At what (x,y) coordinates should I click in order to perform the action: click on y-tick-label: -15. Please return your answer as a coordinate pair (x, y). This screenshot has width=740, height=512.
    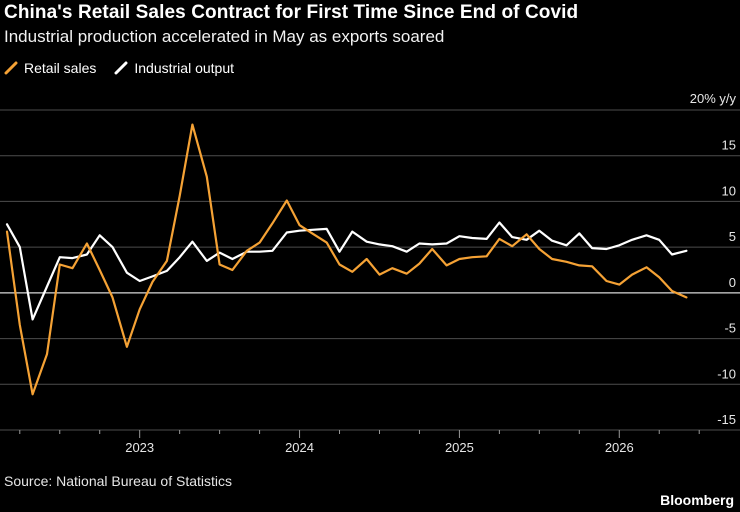
    Looking at the image, I should click on (726, 419).